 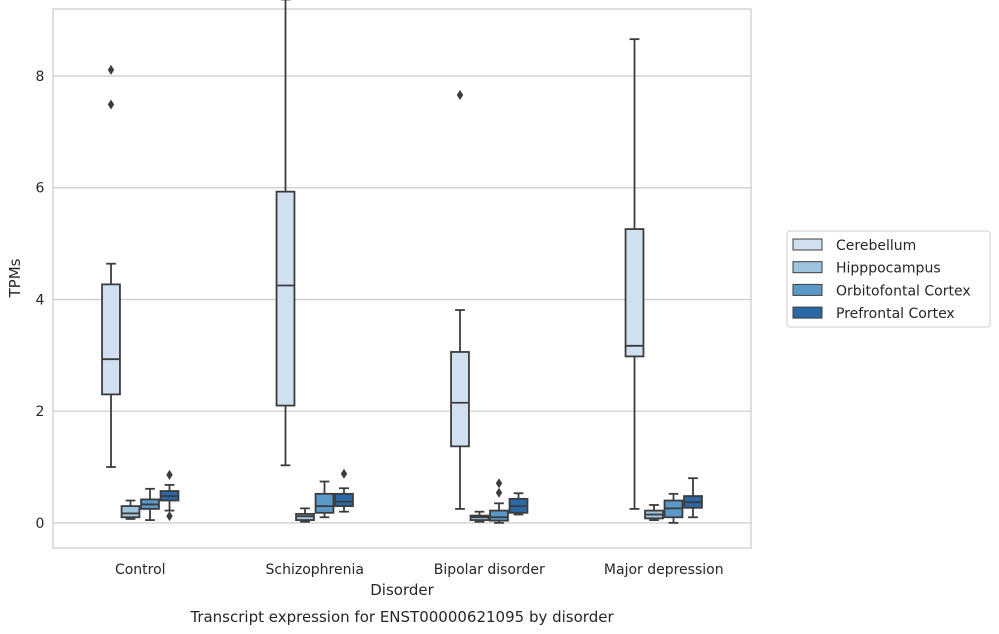 What do you see at coordinates (489, 570) in the screenshot?
I see `x-tick-label: Bipolar disorder` at bounding box center [489, 570].